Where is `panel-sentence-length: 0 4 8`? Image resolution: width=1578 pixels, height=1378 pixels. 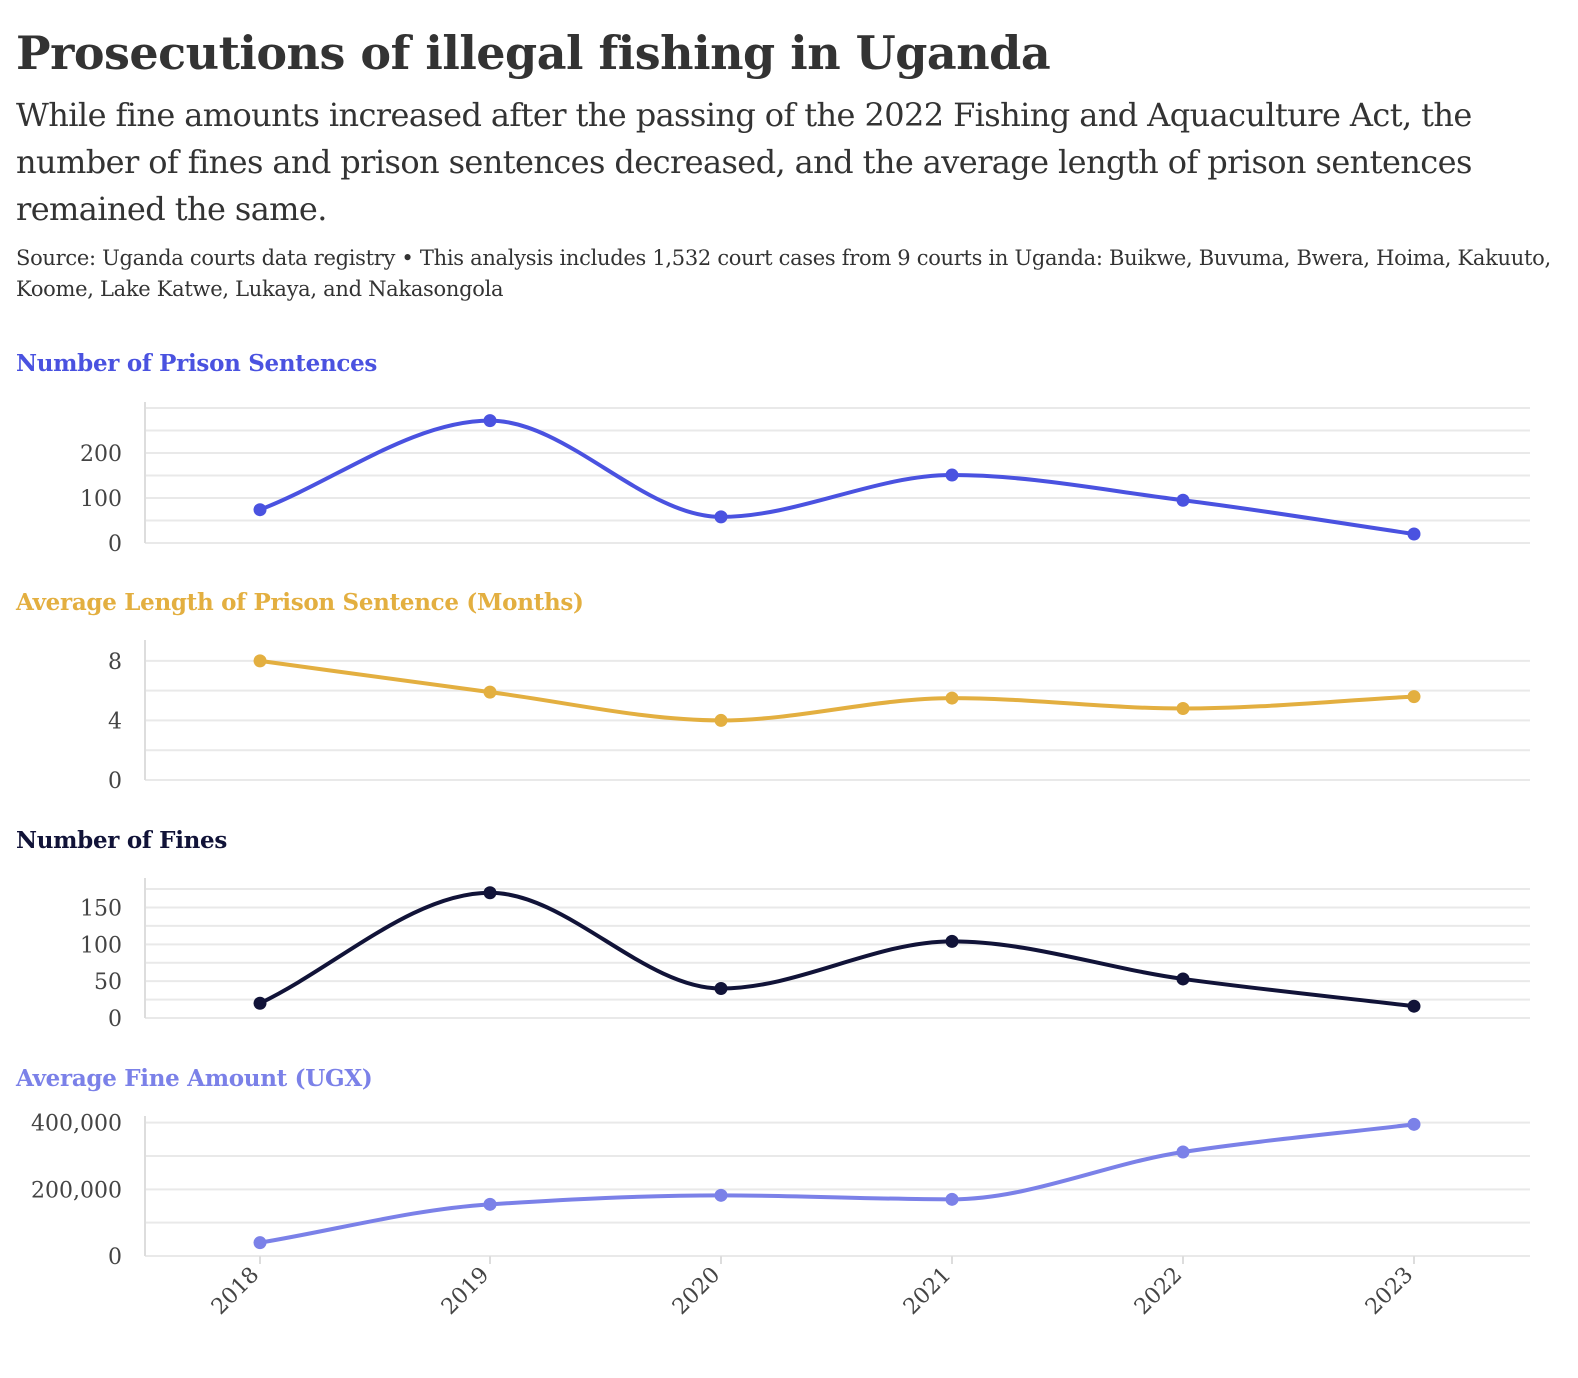 panel-sentence-length: 0 4 8 is located at coordinates (819, 717).